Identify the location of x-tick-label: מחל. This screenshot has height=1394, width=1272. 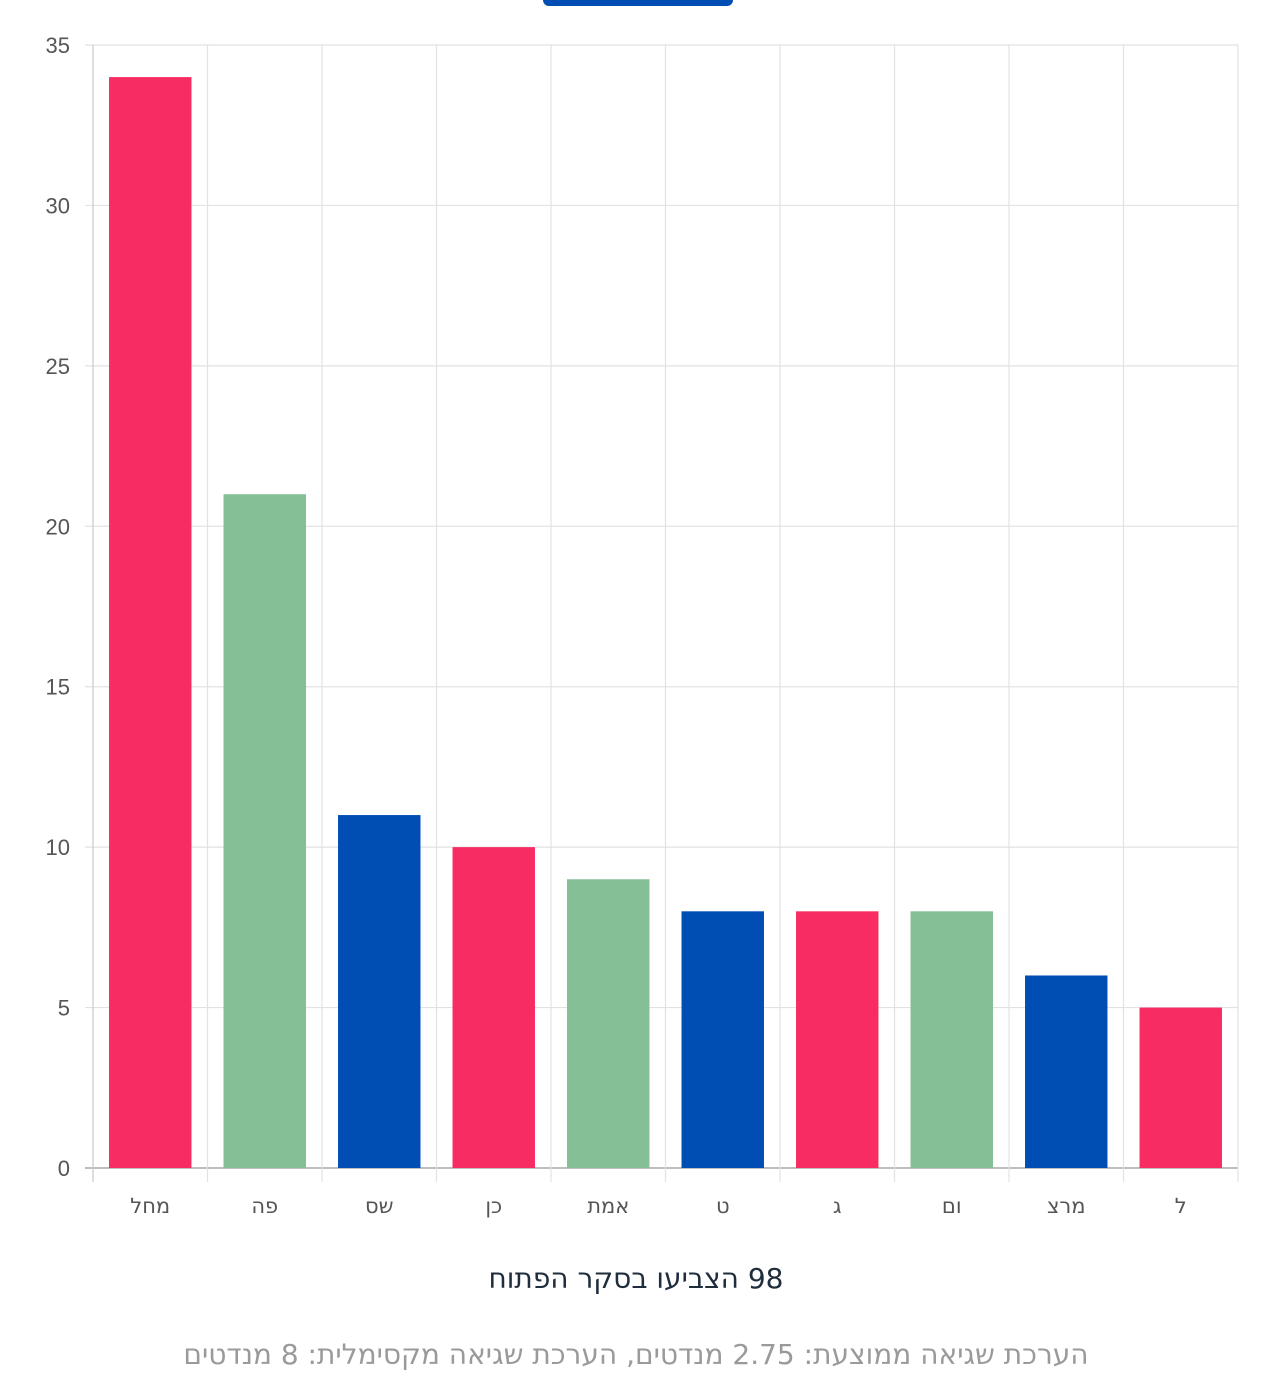
(150, 1206).